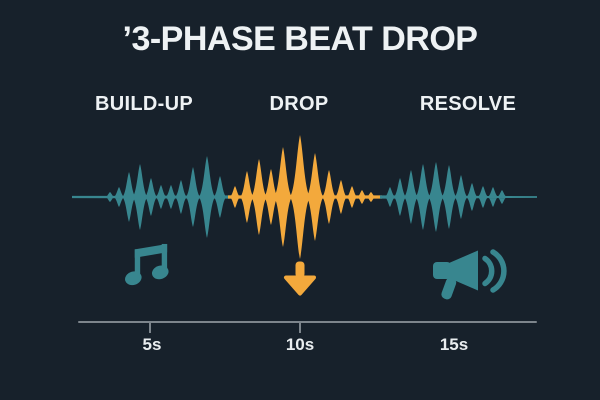 This screenshot has height=400, width=600. Describe the element at coordinates (300, 344) in the screenshot. I see `timeline-label-10s: 10s` at that location.